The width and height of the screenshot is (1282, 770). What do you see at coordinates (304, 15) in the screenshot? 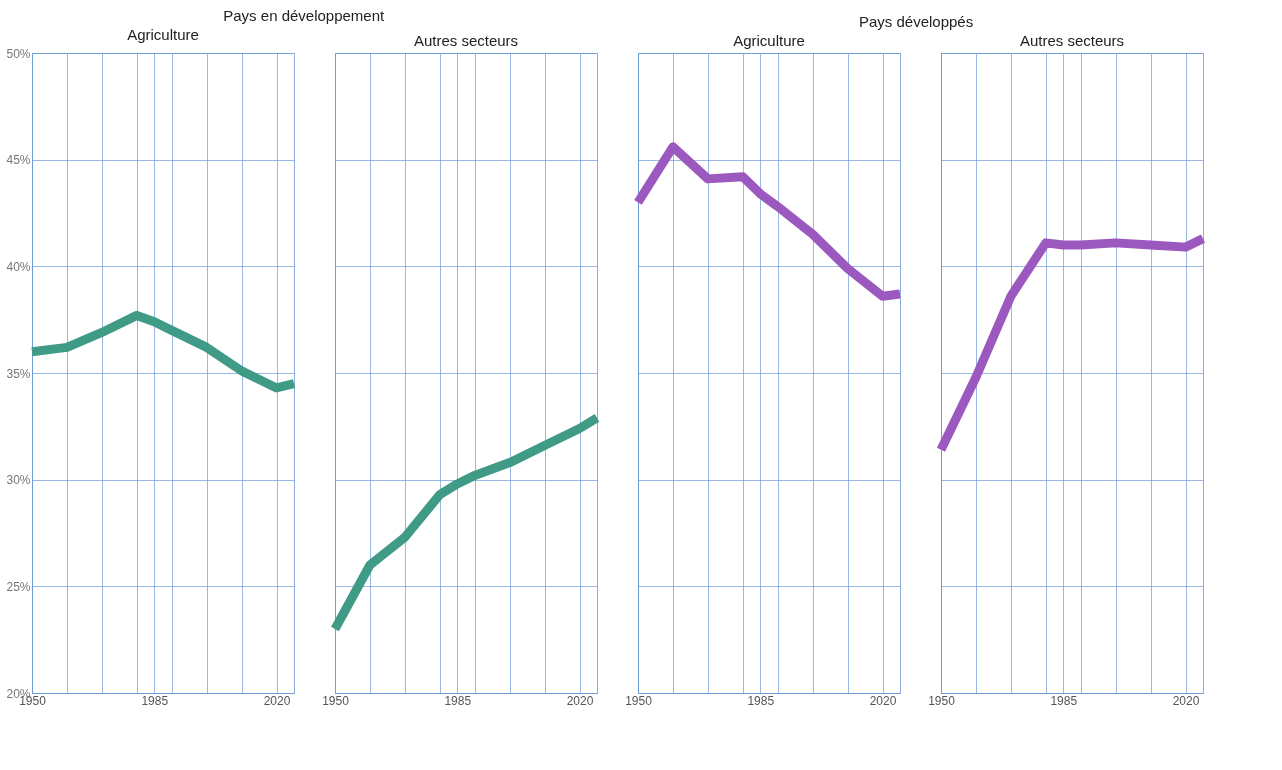
I see `chart-title: Pays en développement` at bounding box center [304, 15].